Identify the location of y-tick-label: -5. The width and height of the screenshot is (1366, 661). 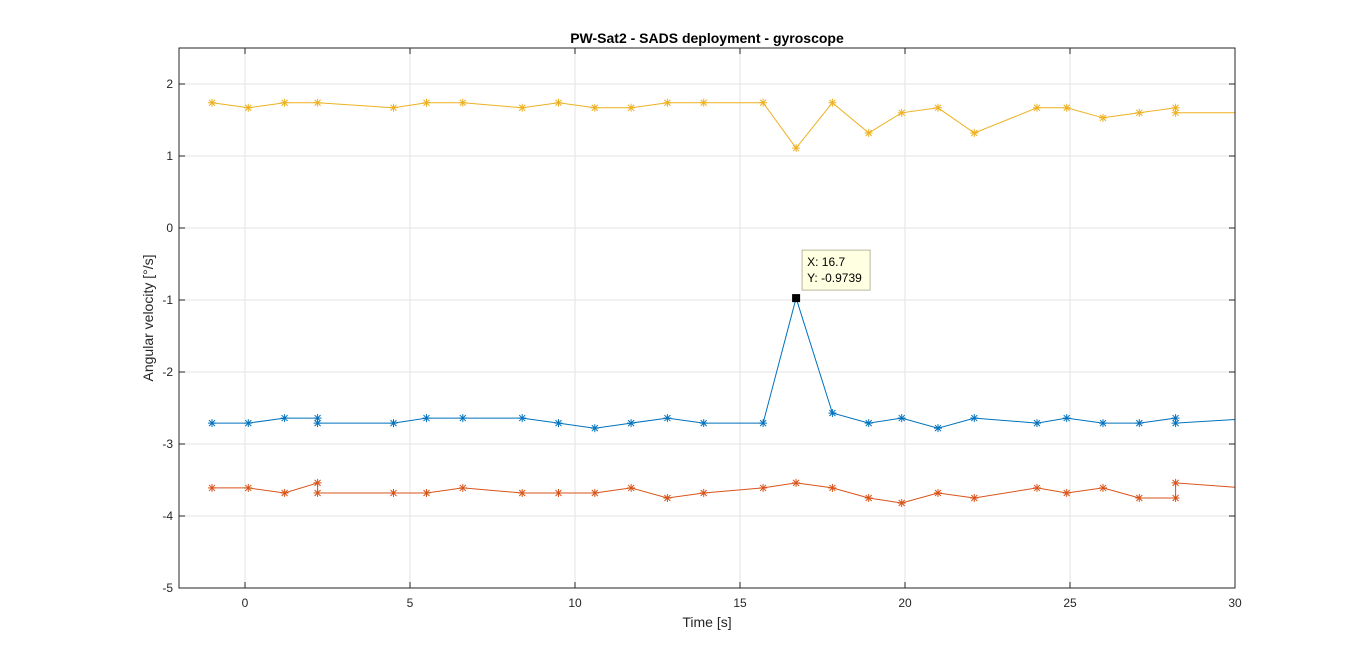
(167, 588).